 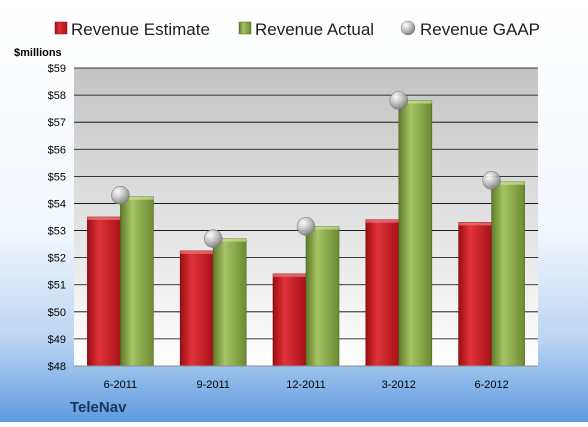 I want to click on y-tick-label: $52, so click(x=57, y=259).